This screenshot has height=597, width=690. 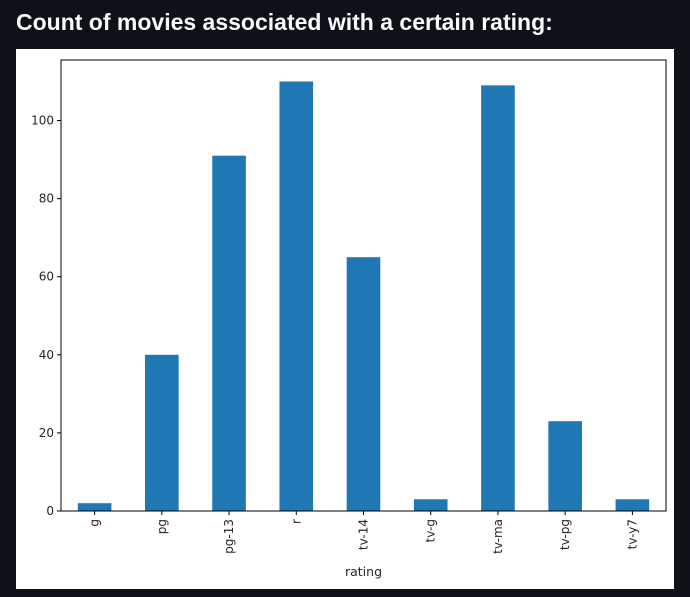 I want to click on bar-pg, so click(x=162, y=432).